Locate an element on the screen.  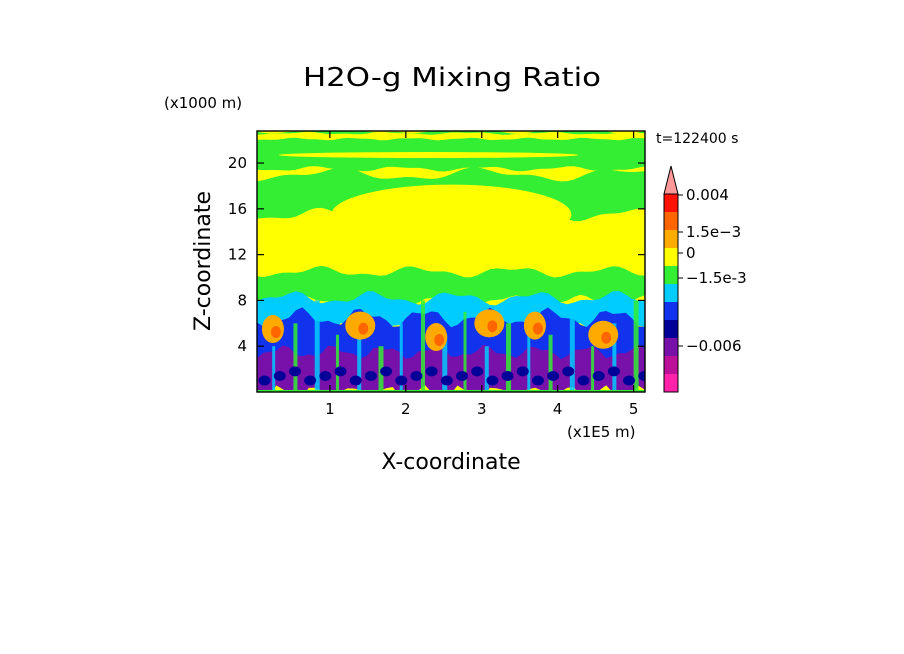
y-tick-label: 20 is located at coordinates (237, 163).